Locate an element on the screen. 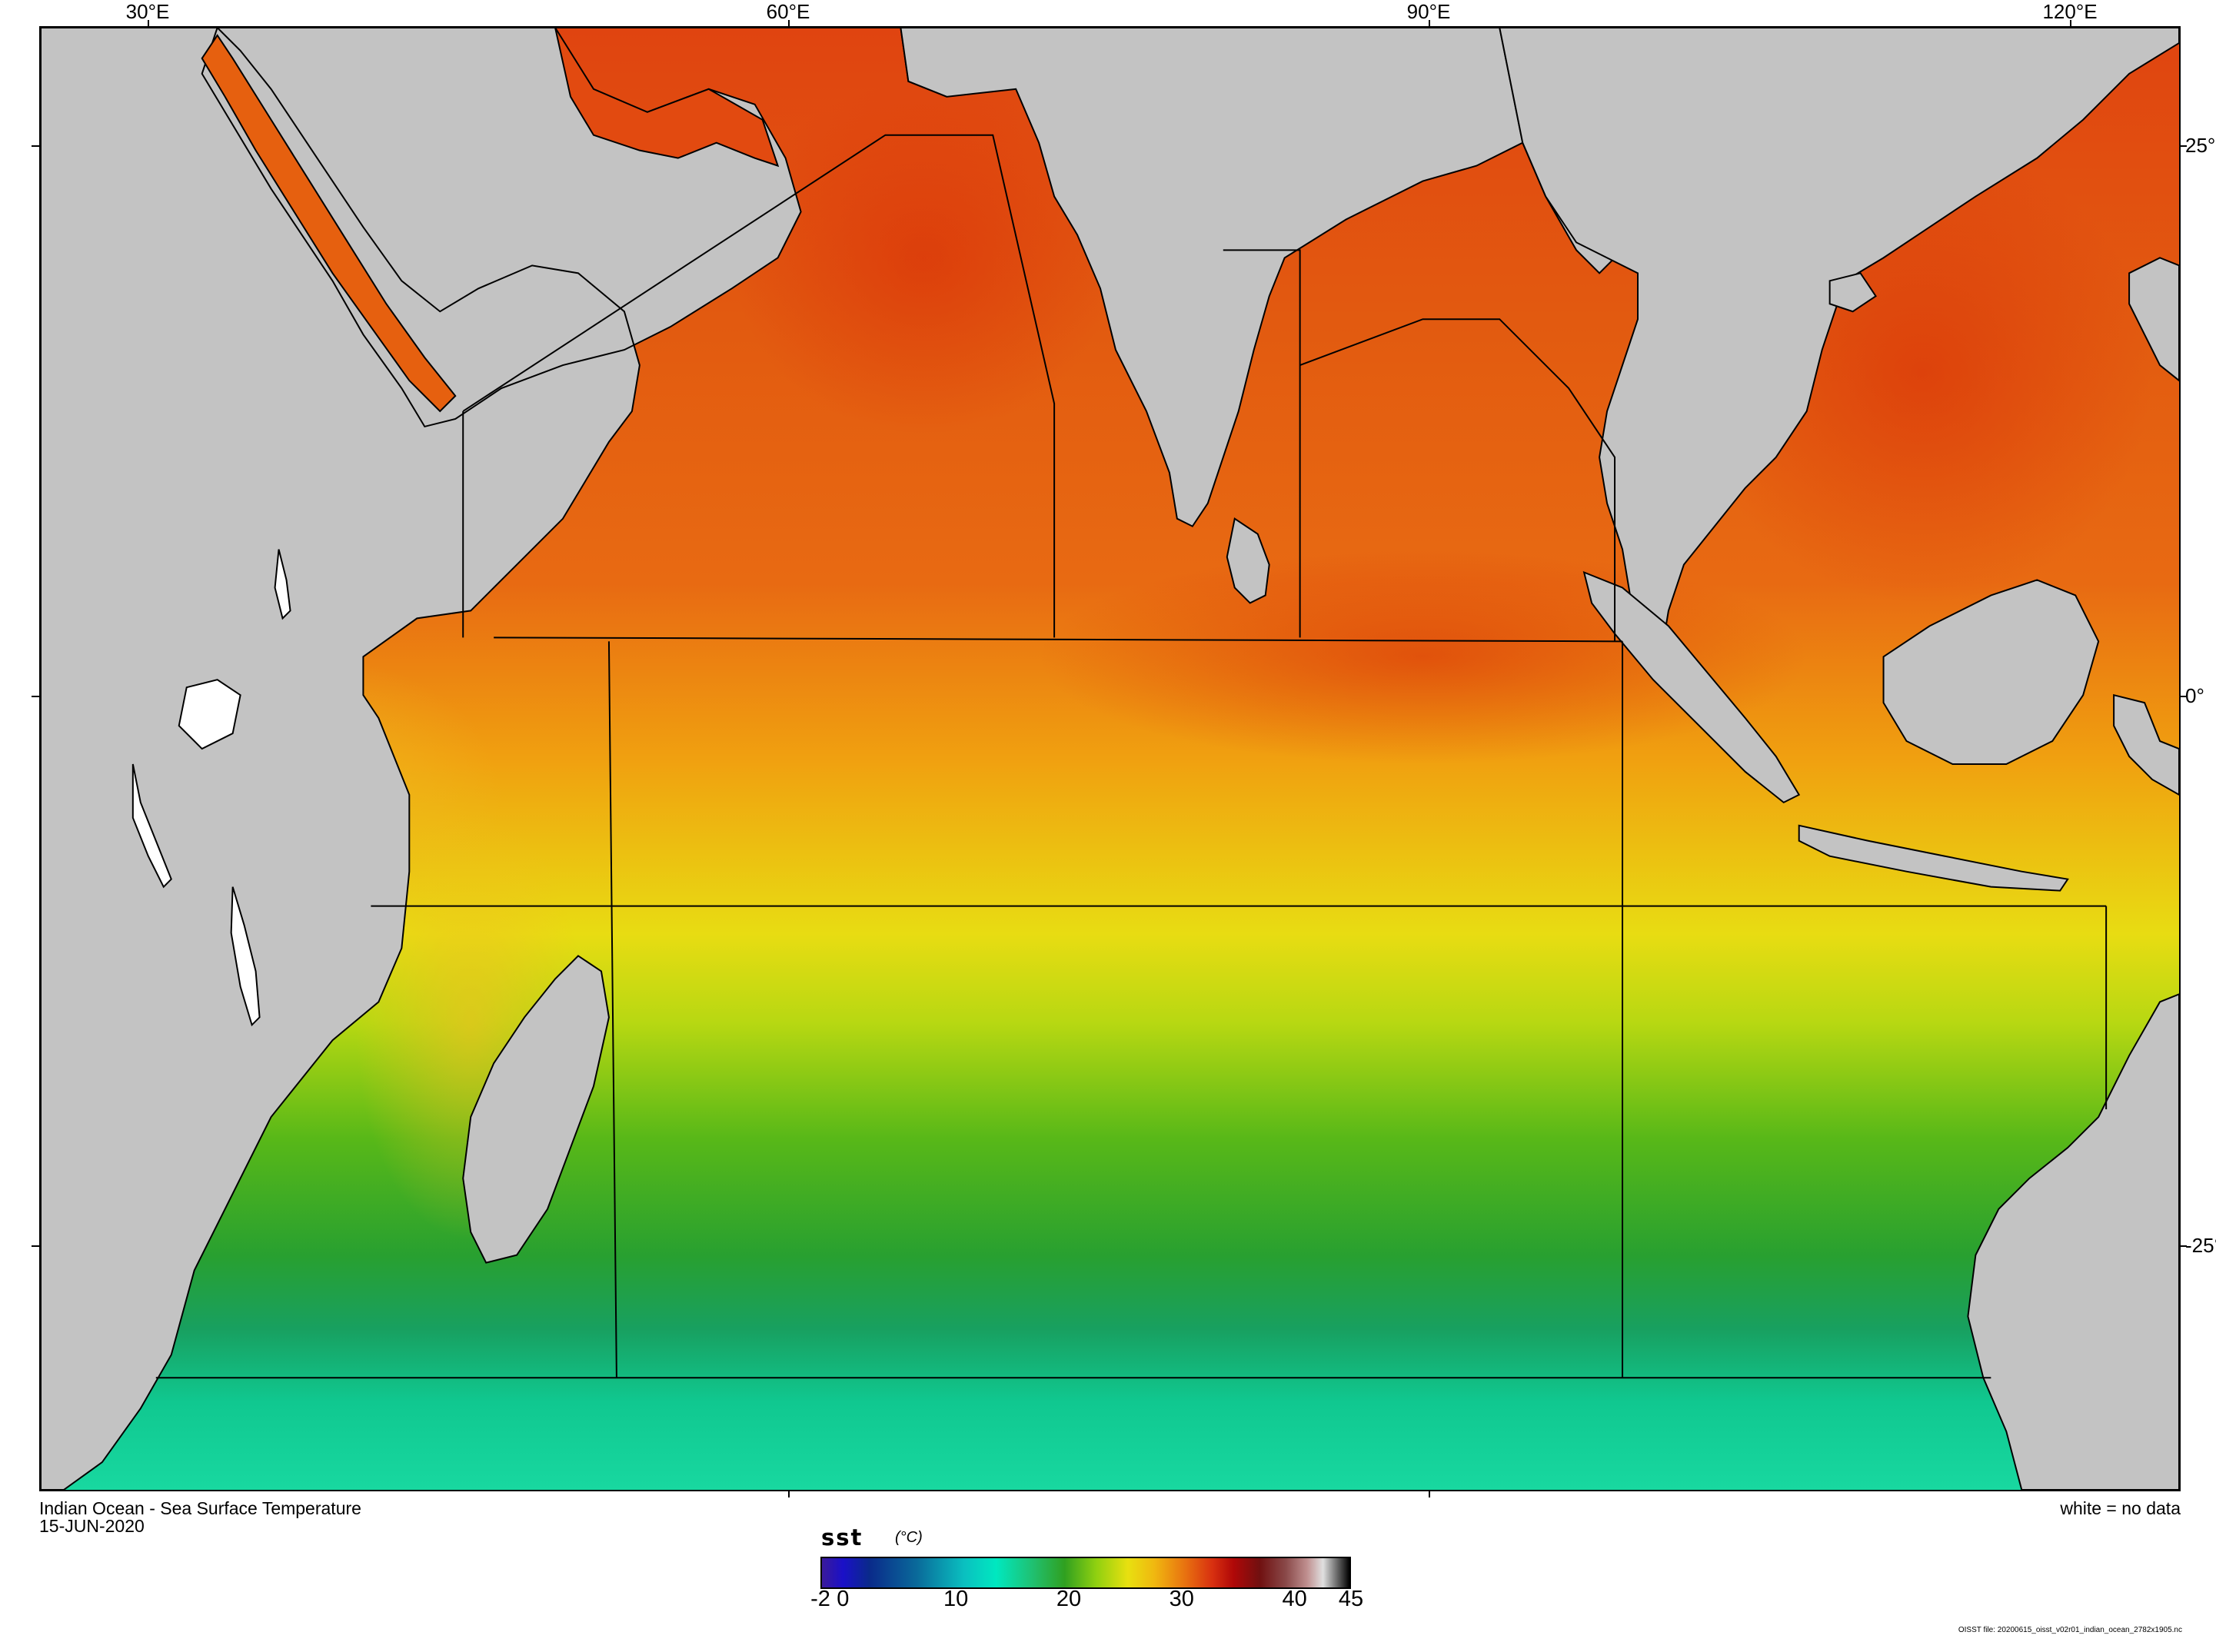 The image size is (2216, 1652). lake-malawi-nodata is located at coordinates (245, 957).